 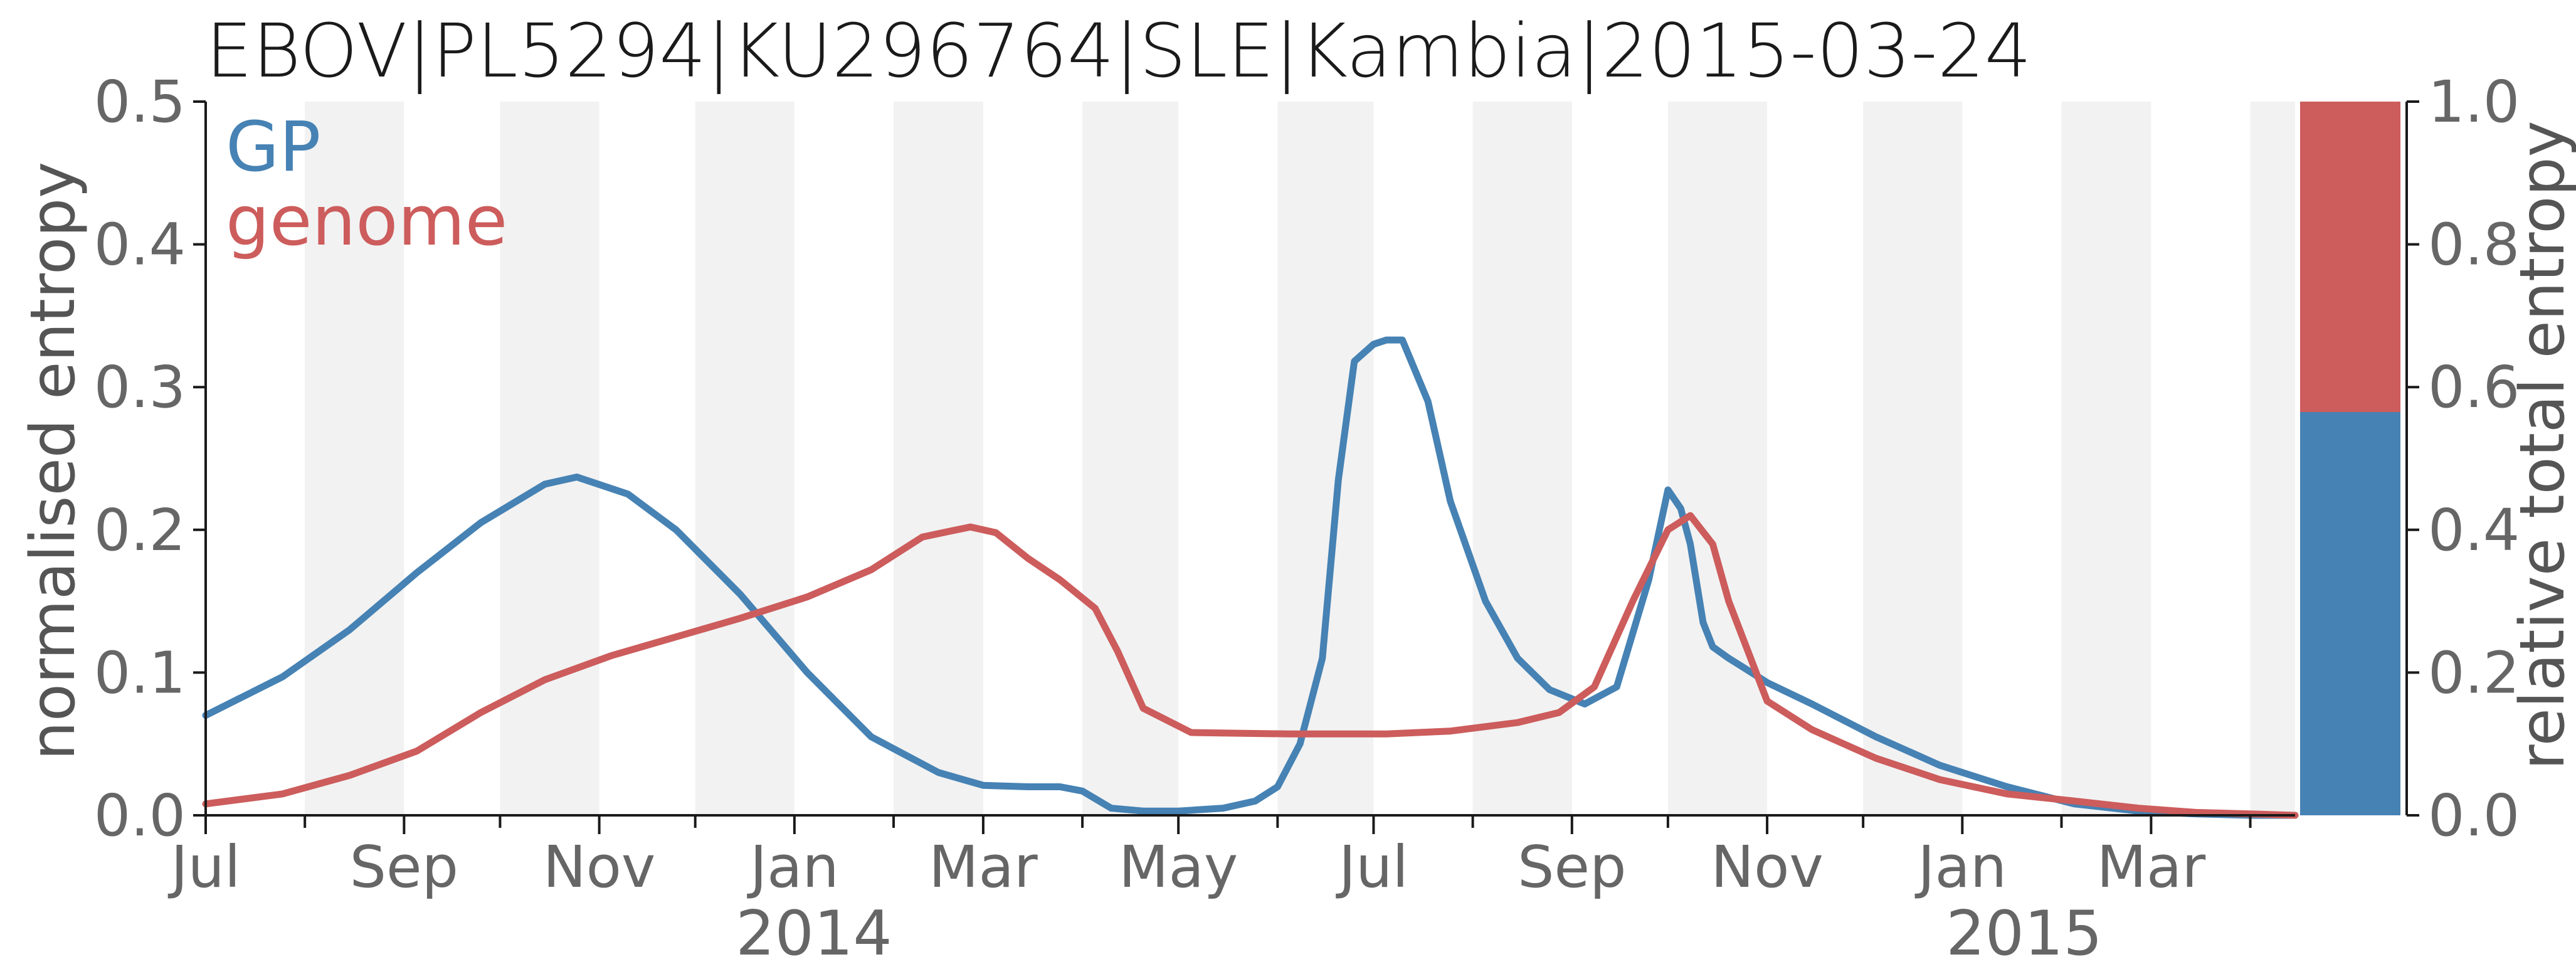 I want to click on y-axis-label: normalised entropy, so click(x=53, y=461).